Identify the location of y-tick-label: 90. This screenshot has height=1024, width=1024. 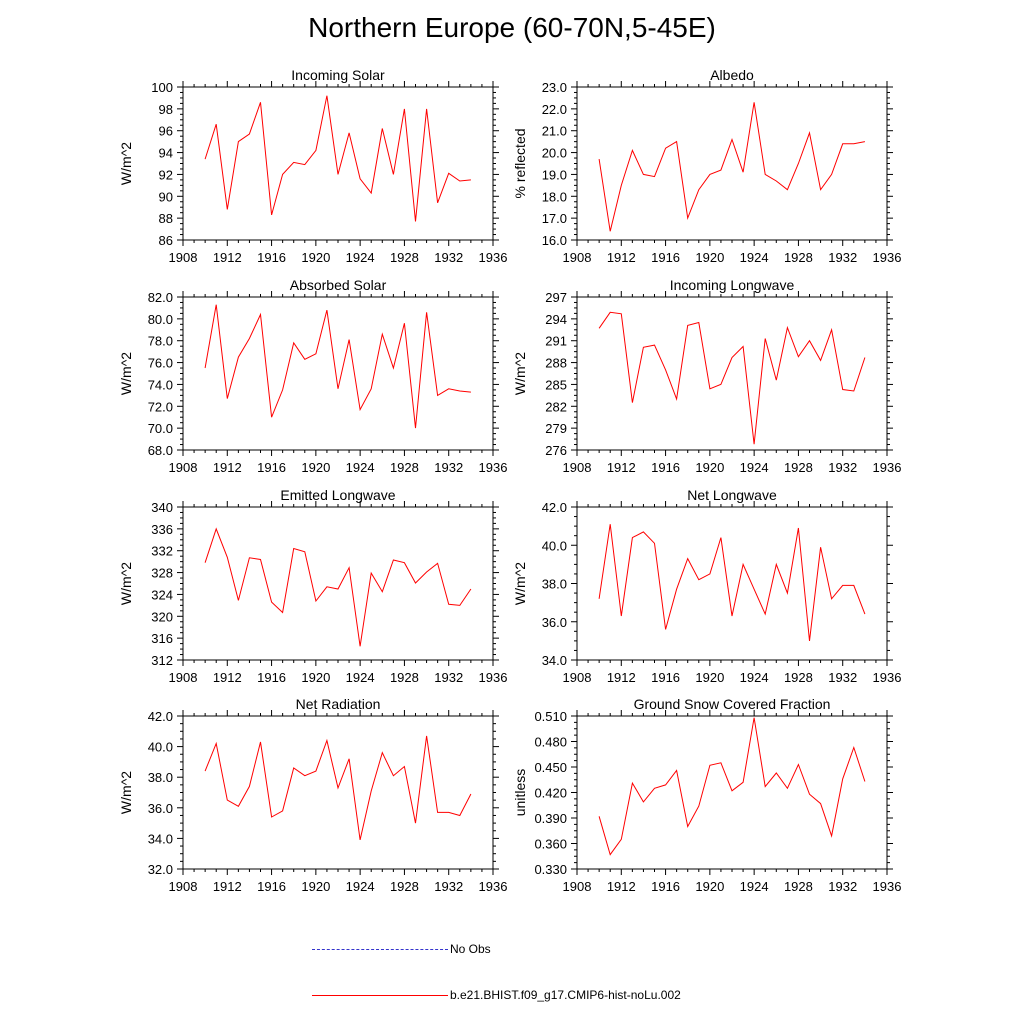
(166, 196).